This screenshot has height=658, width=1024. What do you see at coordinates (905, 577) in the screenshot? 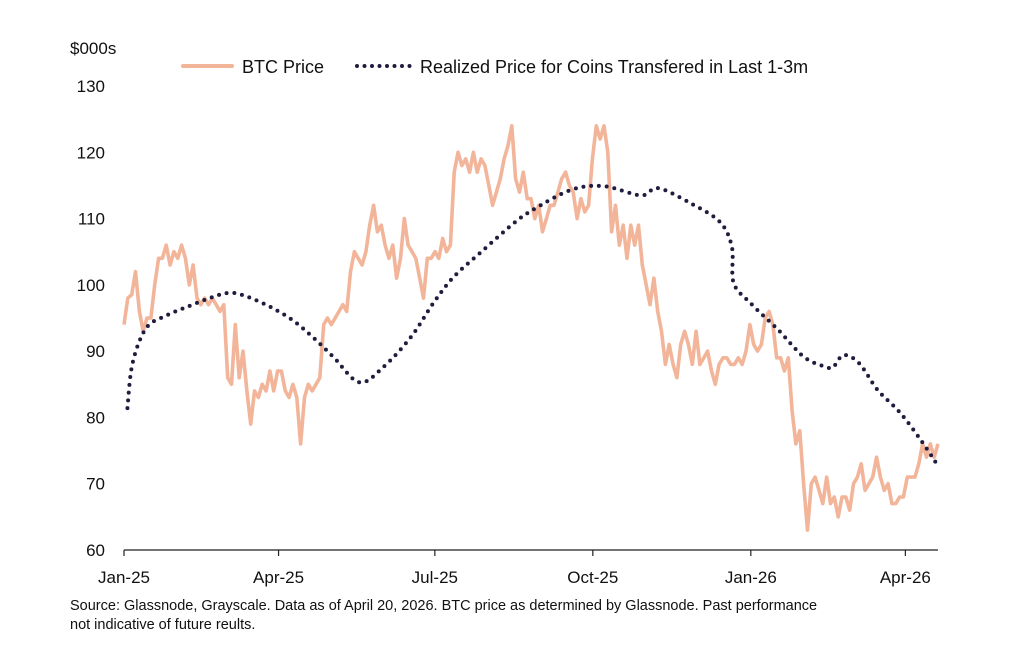
I see `x-tick-label: Apr-26` at bounding box center [905, 577].